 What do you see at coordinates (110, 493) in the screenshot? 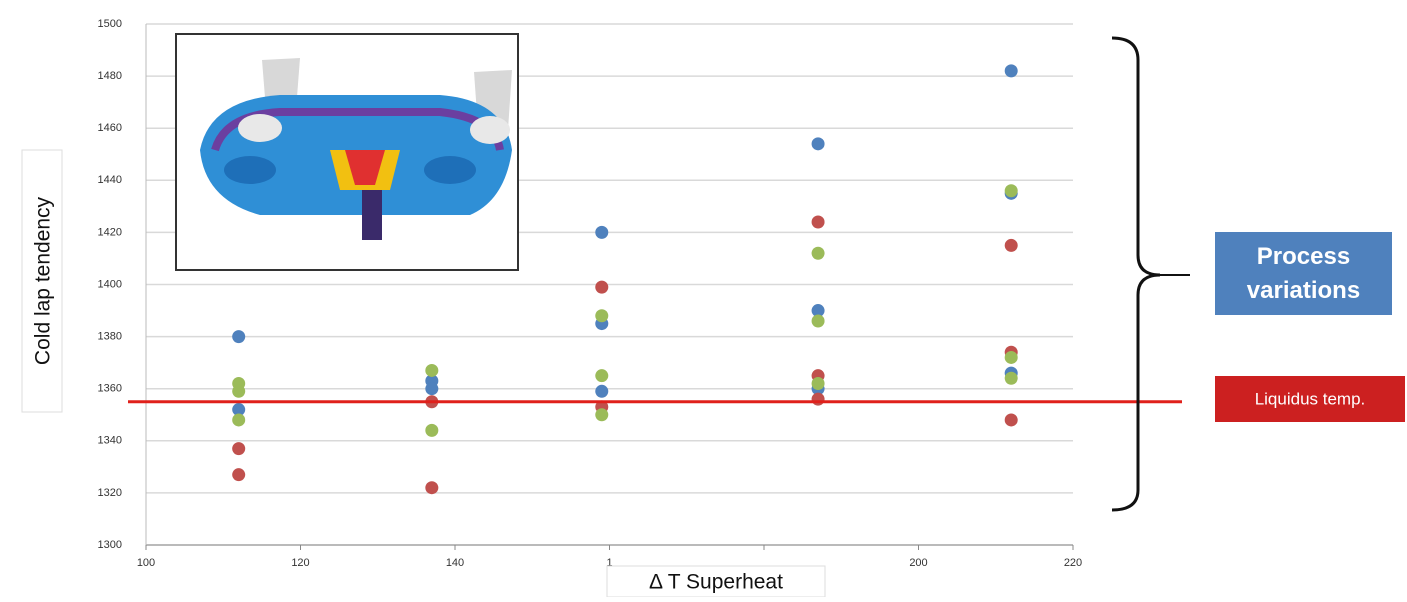
I see `y-tick-label: 1320` at bounding box center [110, 493].